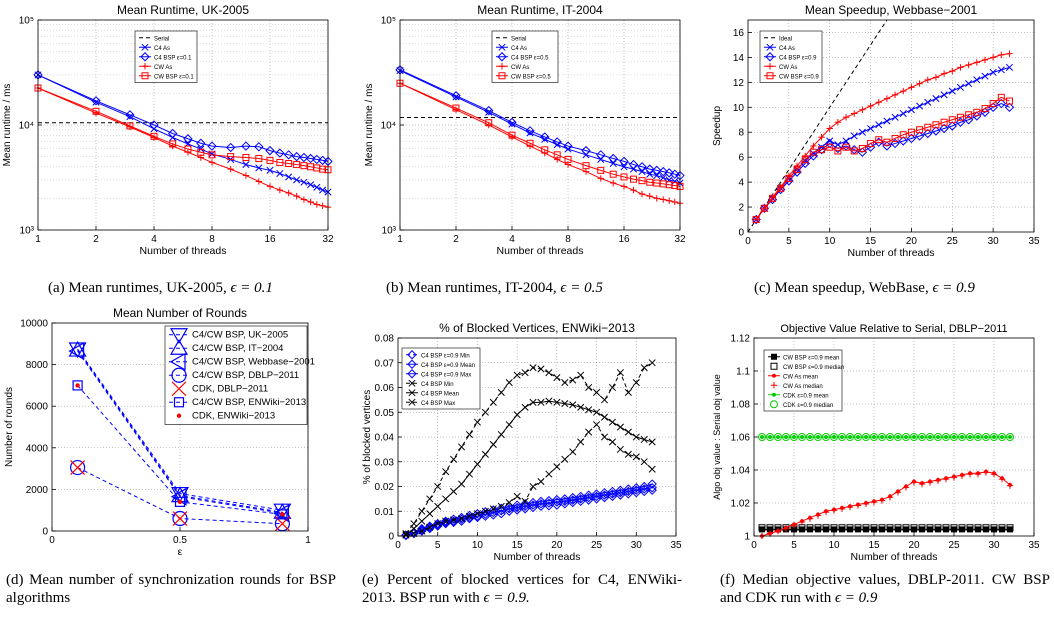 The height and width of the screenshot is (621, 1054). Describe the element at coordinates (895, 541) in the screenshot. I see `x-axis: 0 5 10 15 20 25 30 35` at that location.